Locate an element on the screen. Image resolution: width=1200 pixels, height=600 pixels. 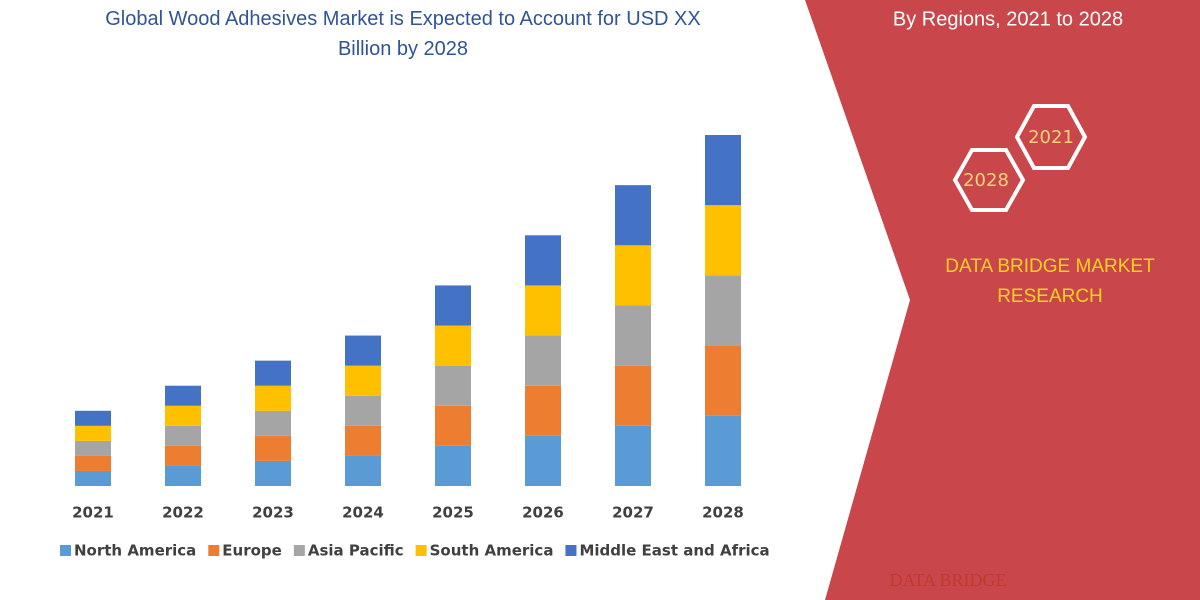
x-tick-label: 2022 is located at coordinates (183, 513).